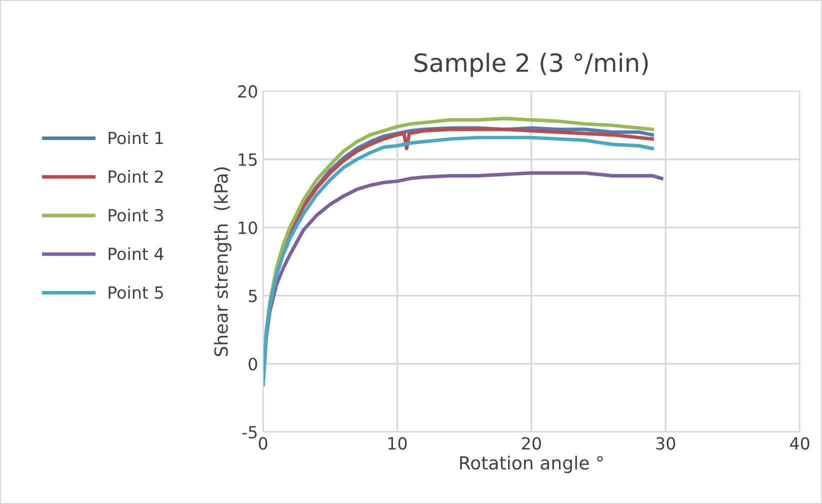  I want to click on legend-label: Point 3, so click(136, 215).